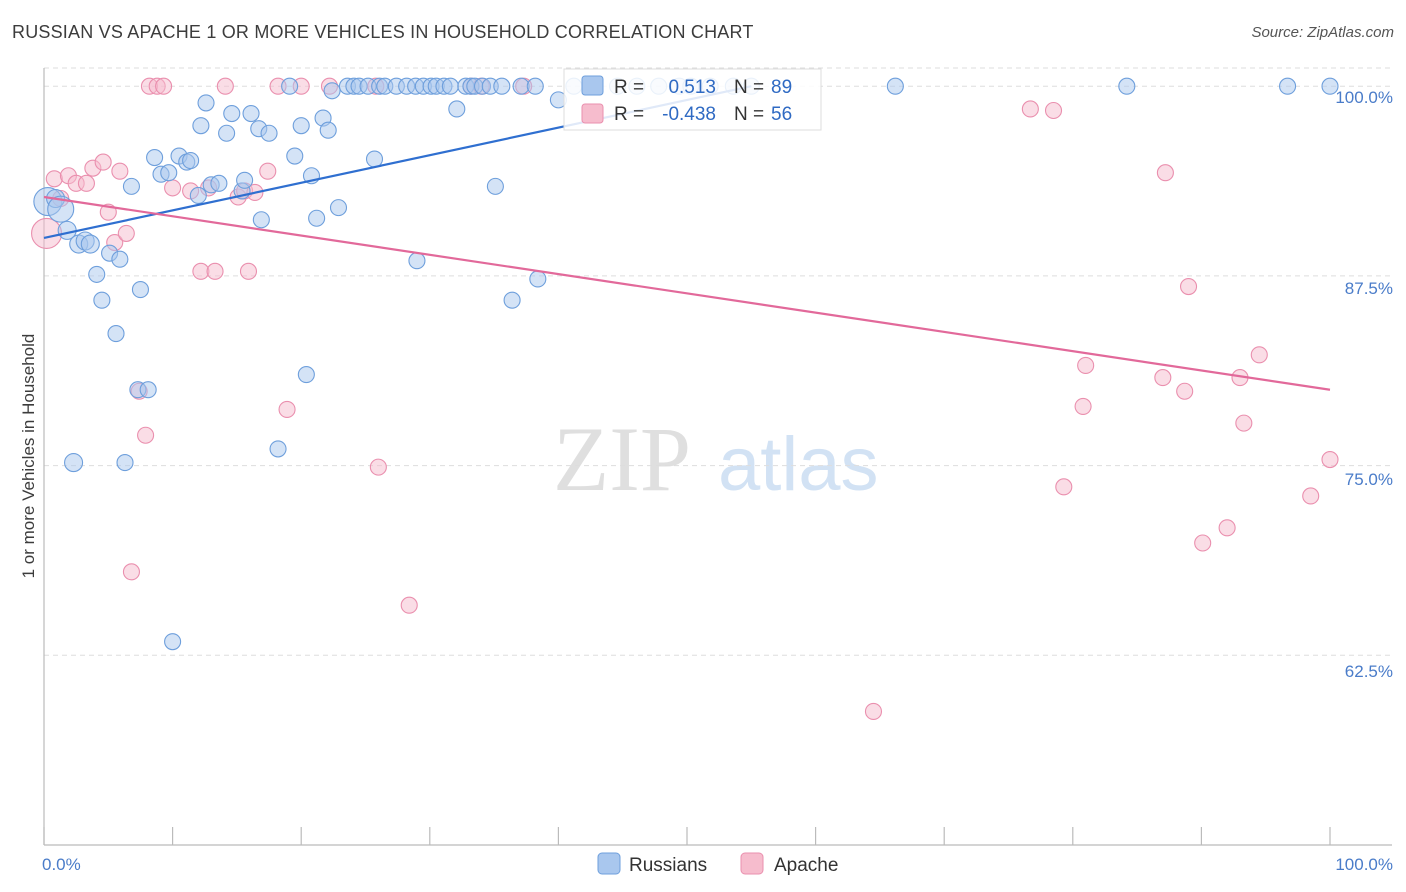 This screenshot has height=892, width=1406. I want to click on bottom-legend-swatch-apache, so click(752, 863).